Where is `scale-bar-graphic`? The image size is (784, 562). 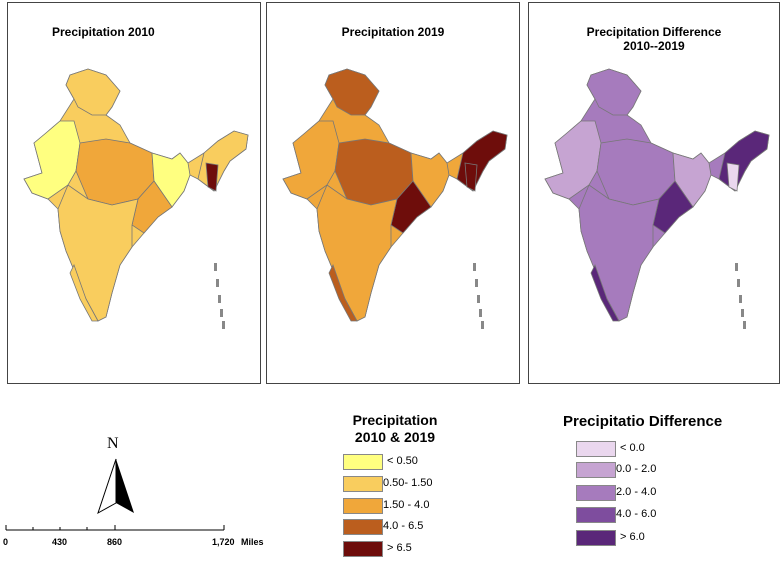 scale-bar-graphic is located at coordinates (115, 528).